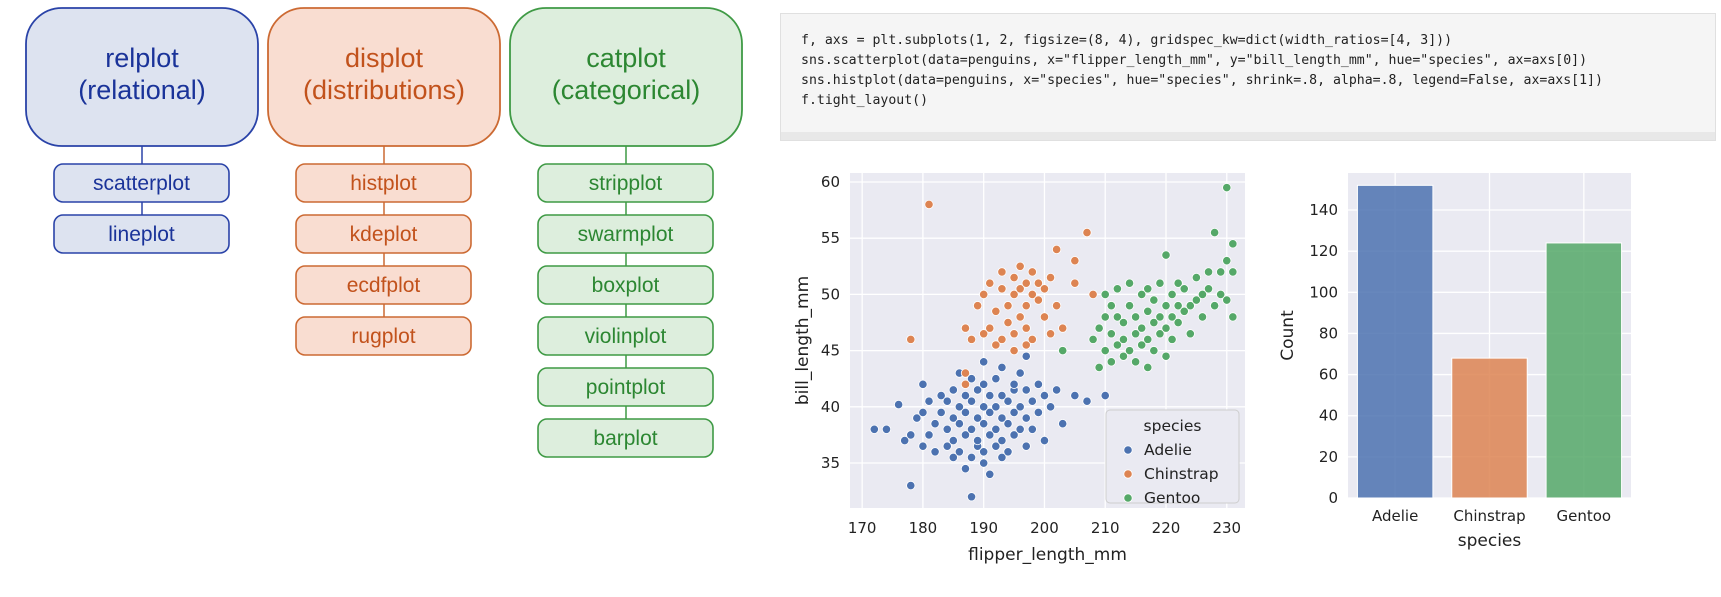 The height and width of the screenshot is (597, 1721). Describe the element at coordinates (1323, 210) in the screenshot. I see `y-tick-label: 140` at that location.